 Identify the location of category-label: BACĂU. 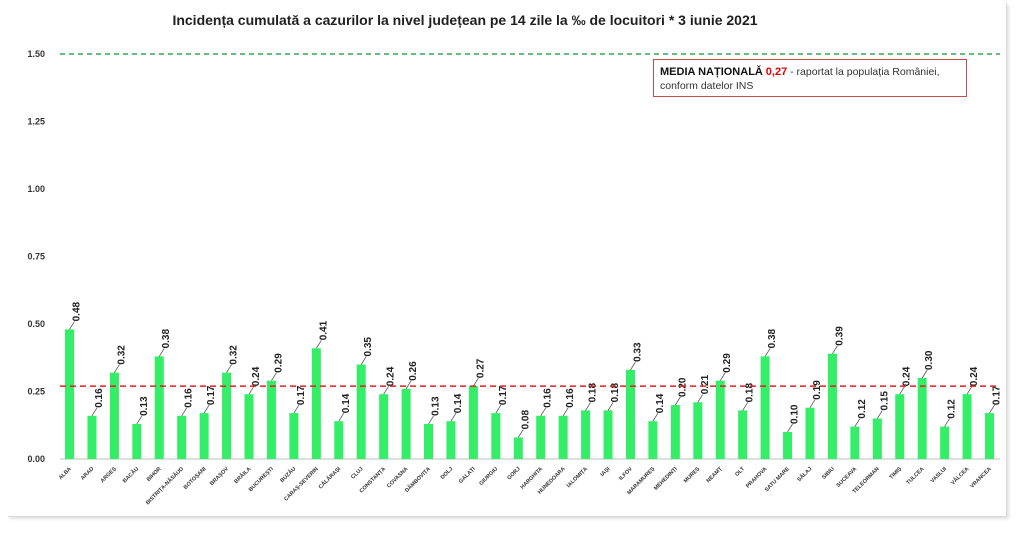
(130, 474).